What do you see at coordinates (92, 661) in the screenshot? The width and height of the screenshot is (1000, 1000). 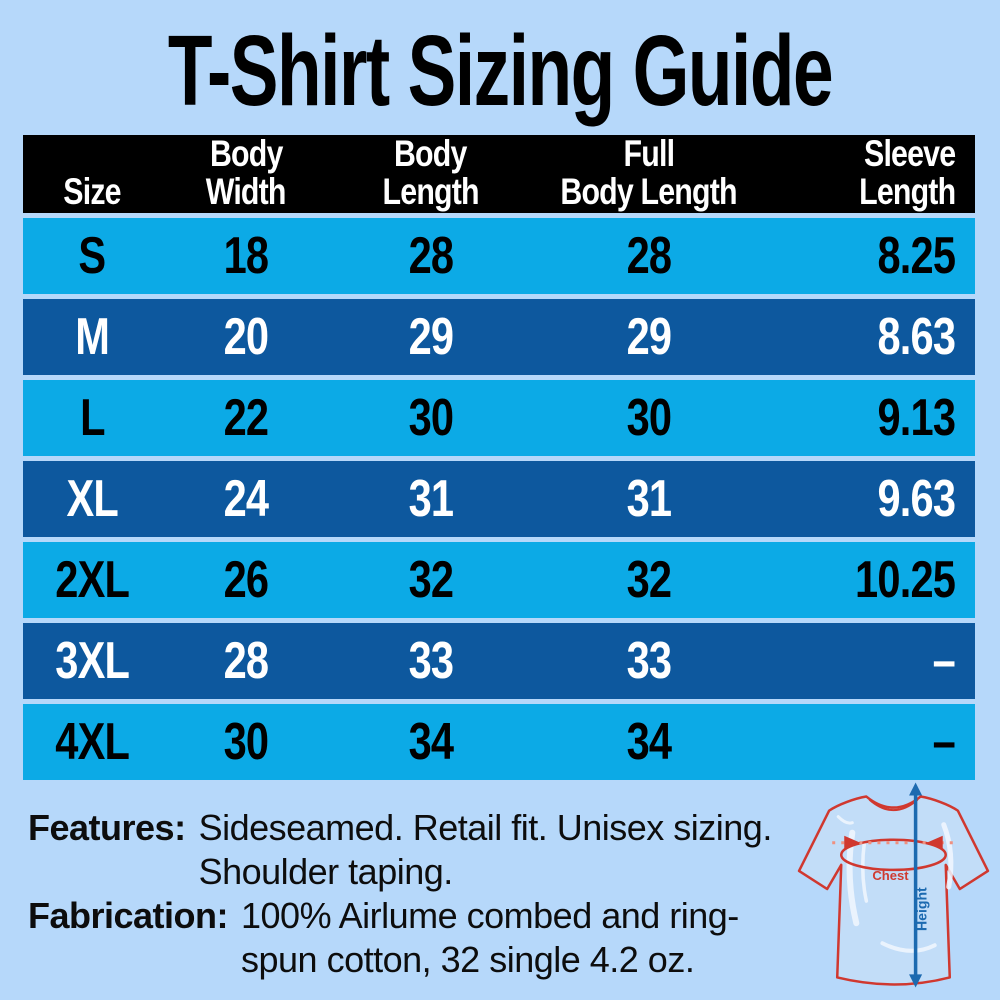 I see `cell-size: 3XL` at bounding box center [92, 661].